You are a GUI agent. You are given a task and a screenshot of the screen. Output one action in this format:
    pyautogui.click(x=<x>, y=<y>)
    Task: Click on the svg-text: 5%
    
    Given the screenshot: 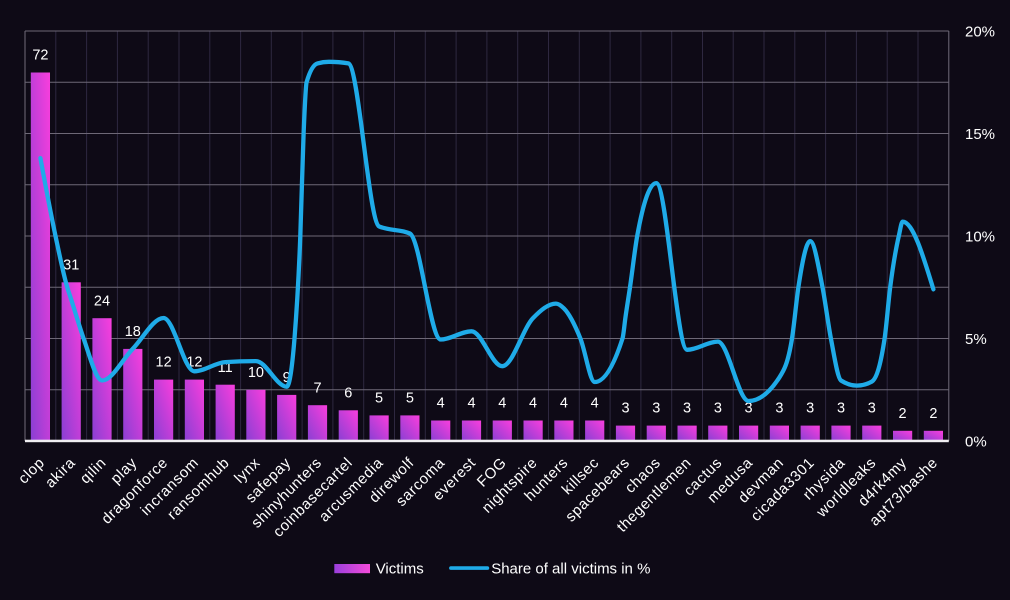 What is the action you would take?
    pyautogui.click(x=976, y=339)
    